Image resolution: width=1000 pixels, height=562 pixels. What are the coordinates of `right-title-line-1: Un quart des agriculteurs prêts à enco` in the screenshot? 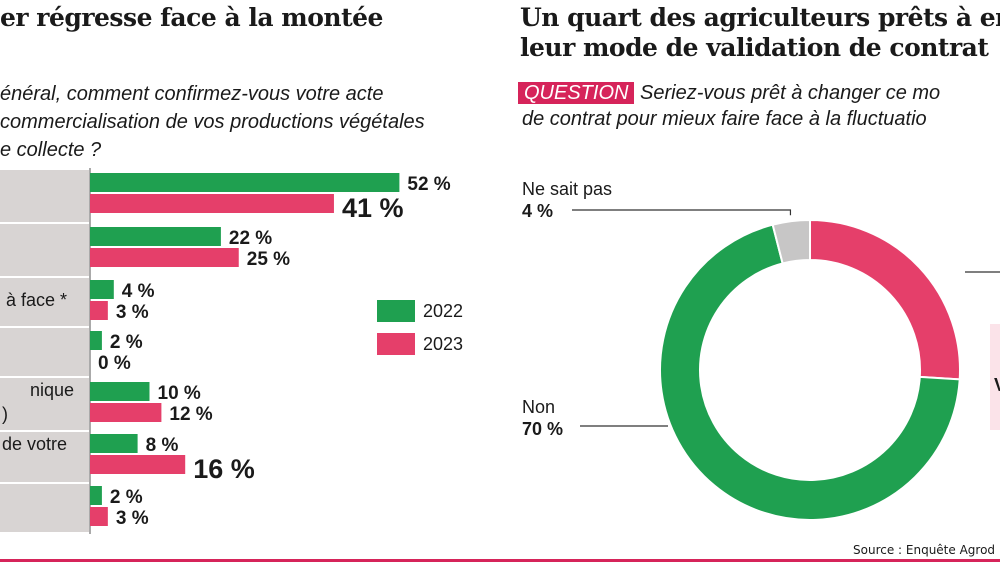 It's located at (760, 17).